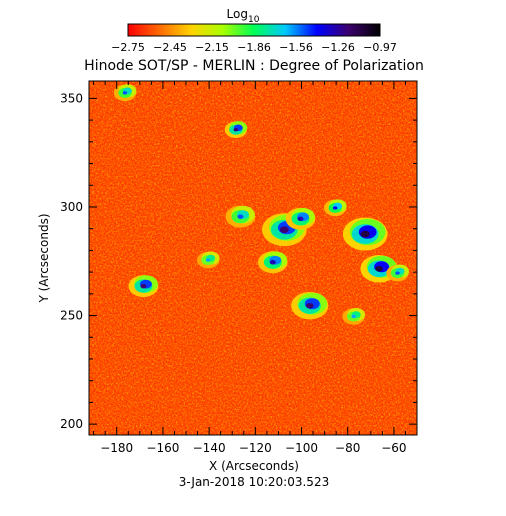 This screenshot has height=516, width=506. I want to click on colorbar-ticks: −2.75 −2.45 −2.15 −1.86 −1.56 −1.26 −0.97, so click(254, 47).